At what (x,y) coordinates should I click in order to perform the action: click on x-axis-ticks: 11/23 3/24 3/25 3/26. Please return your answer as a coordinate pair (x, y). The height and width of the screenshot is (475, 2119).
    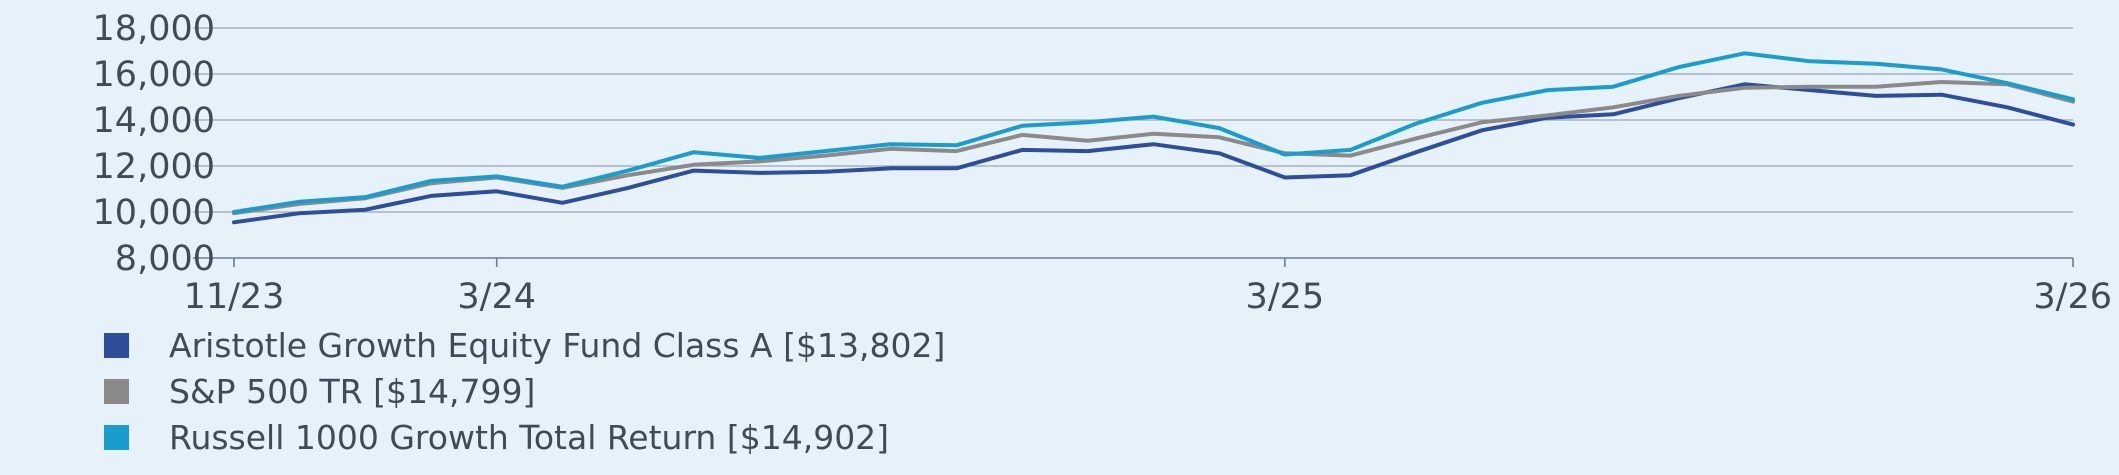
    Looking at the image, I should click on (1148, 287).